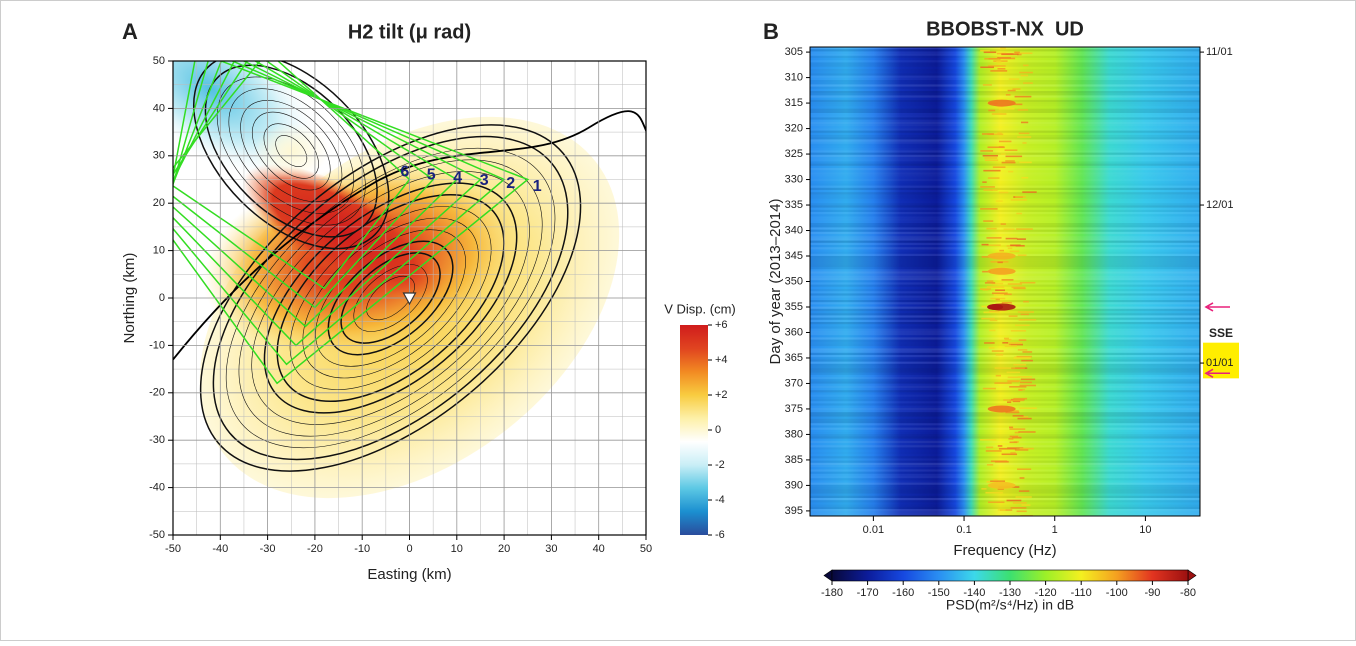  What do you see at coordinates (903, 593) in the screenshot?
I see `colorbar-tick-label: -160` at bounding box center [903, 593].